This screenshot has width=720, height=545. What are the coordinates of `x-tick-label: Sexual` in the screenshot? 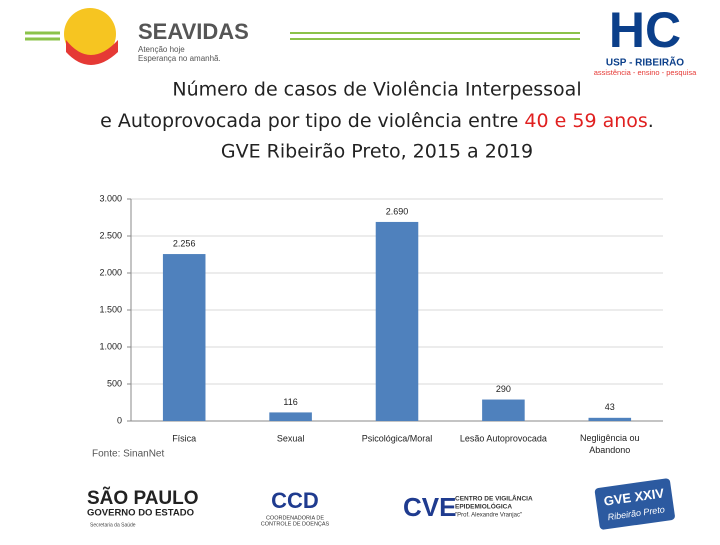 It's located at (291, 438).